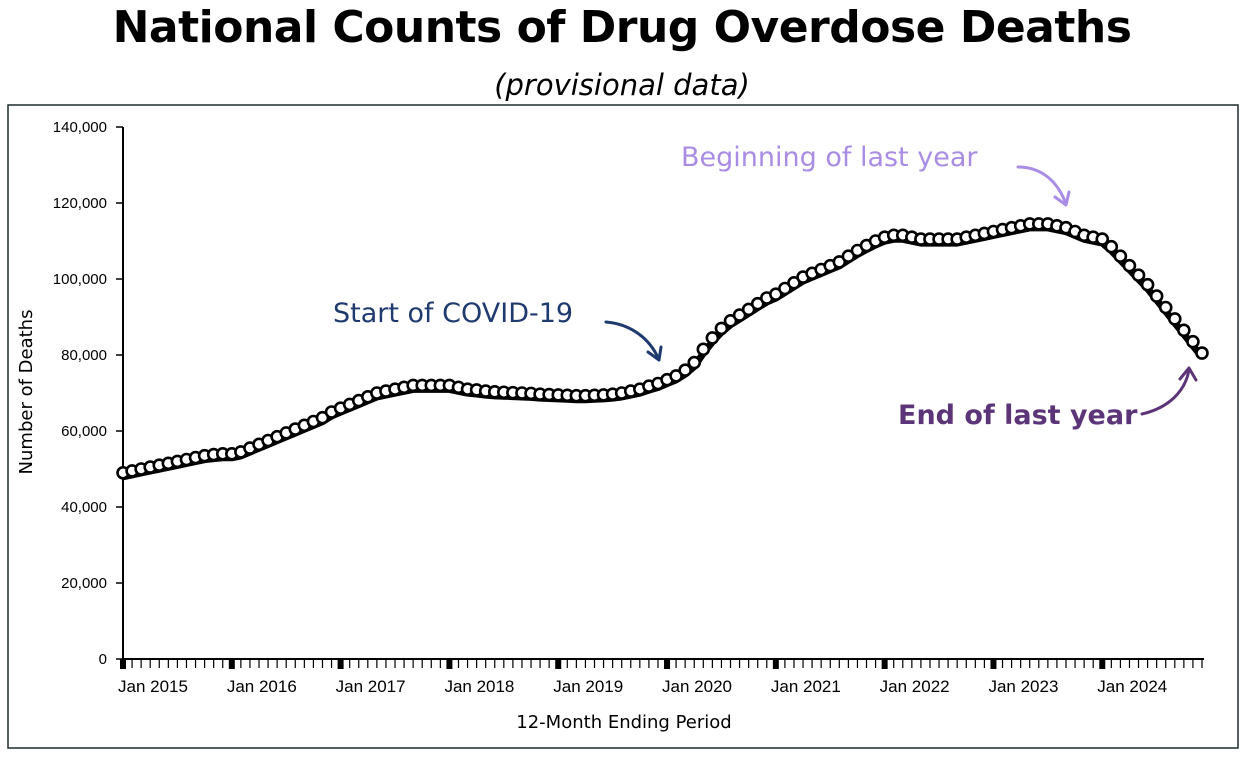 The width and height of the screenshot is (1244, 760). I want to click on y-tick-label: 20,000, so click(84, 583).